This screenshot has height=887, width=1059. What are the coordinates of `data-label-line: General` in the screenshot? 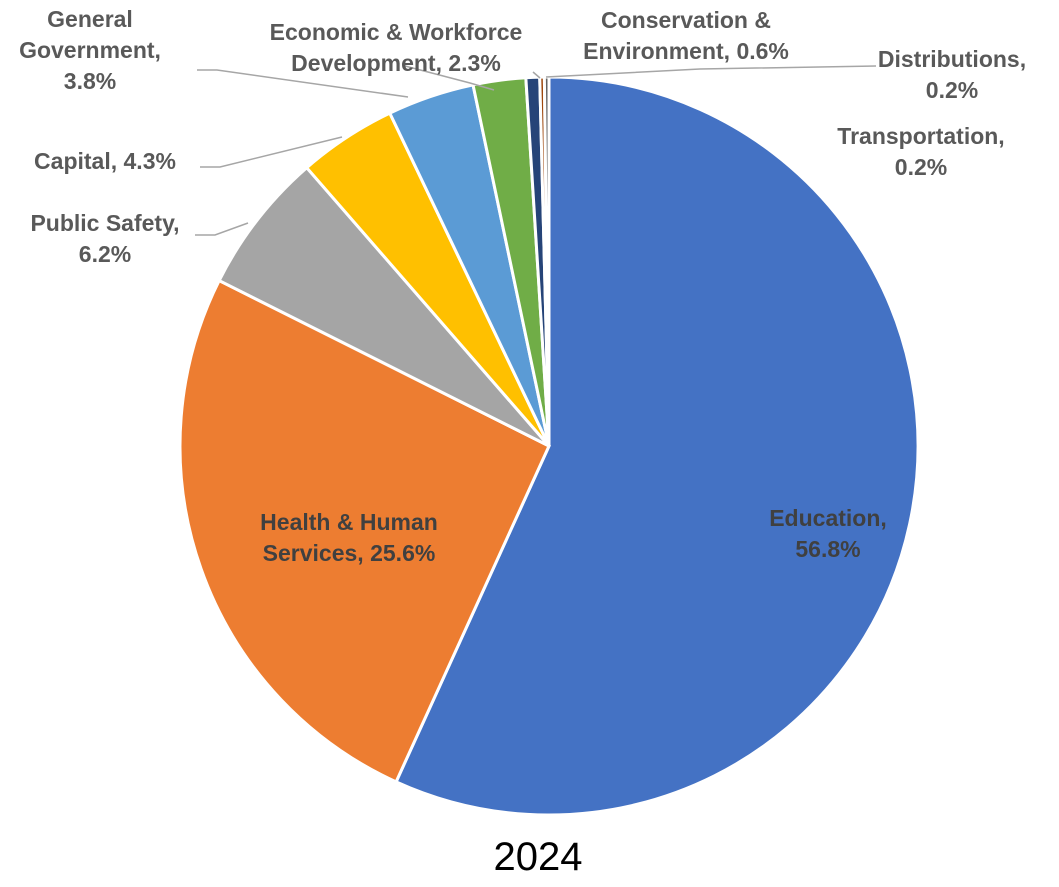 It's located at (90, 19).